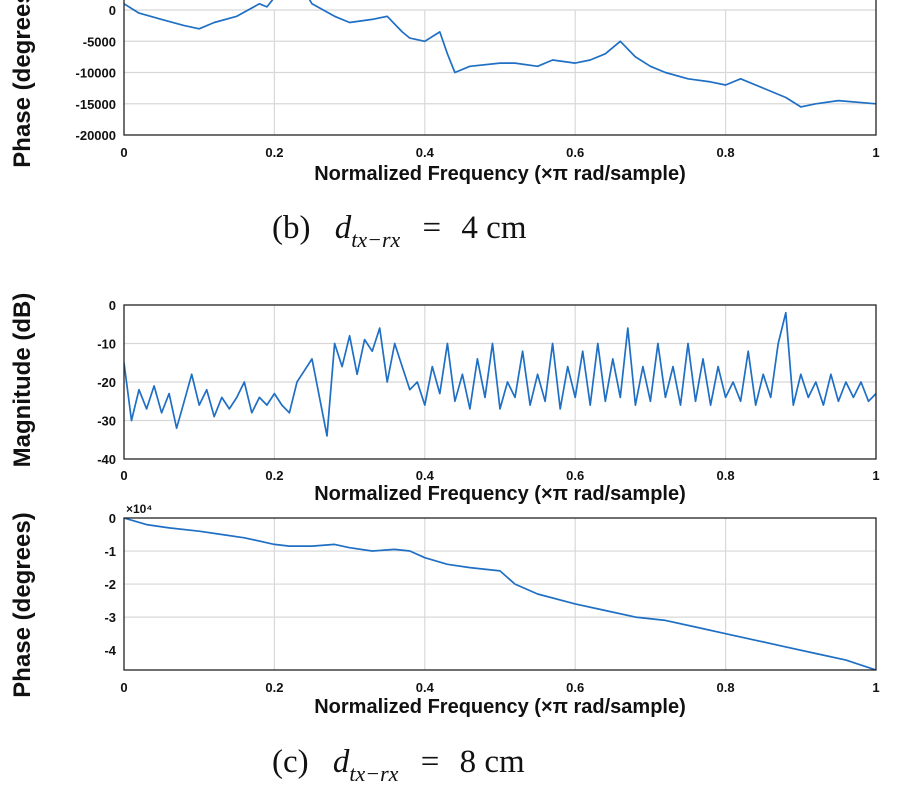 Image resolution: width=898 pixels, height=801 pixels. What do you see at coordinates (375, 239) in the screenshot?
I see `caption-b-subscript: tx−rx` at bounding box center [375, 239].